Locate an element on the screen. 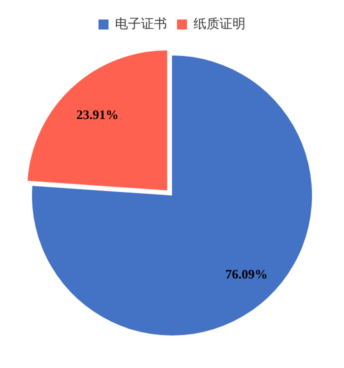  data-label: 76.09% is located at coordinates (246, 274).